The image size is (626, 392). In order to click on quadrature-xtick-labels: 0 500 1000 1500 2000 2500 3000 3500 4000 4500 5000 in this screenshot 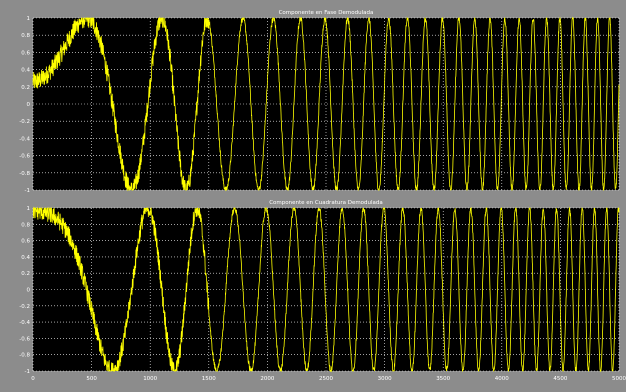, I will do `click(328, 379)`.